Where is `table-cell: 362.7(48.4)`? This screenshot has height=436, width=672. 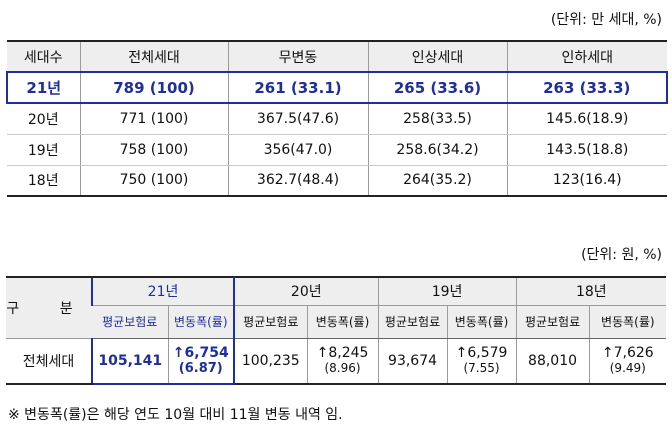
table-cell: 362.7(48.4) is located at coordinates (297, 181).